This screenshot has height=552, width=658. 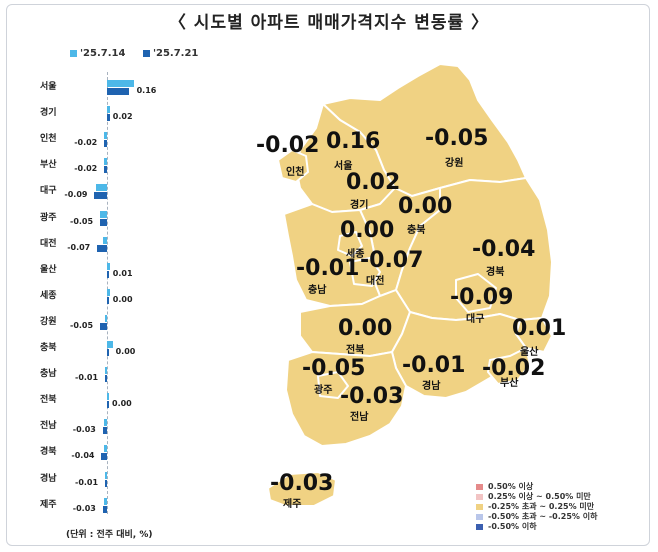 What do you see at coordinates (48, 504) in the screenshot?
I see `region-label-16: 제주` at bounding box center [48, 504].